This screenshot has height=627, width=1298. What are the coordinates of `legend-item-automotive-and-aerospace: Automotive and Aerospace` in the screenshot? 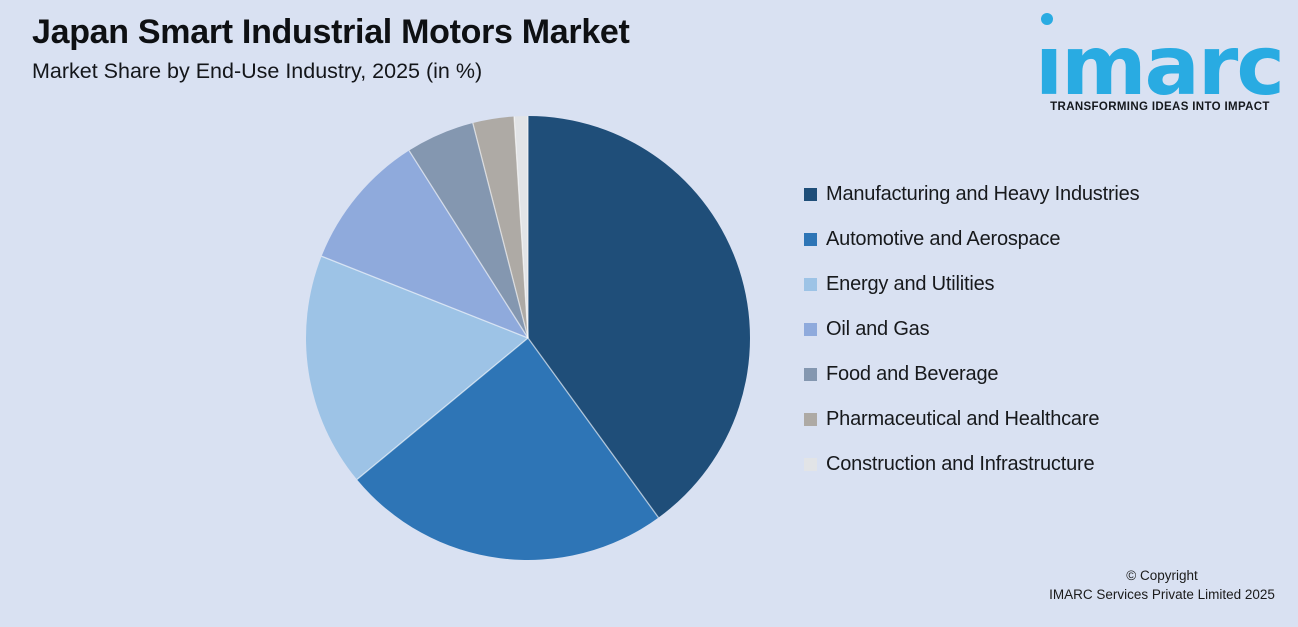 It's located at (971, 239).